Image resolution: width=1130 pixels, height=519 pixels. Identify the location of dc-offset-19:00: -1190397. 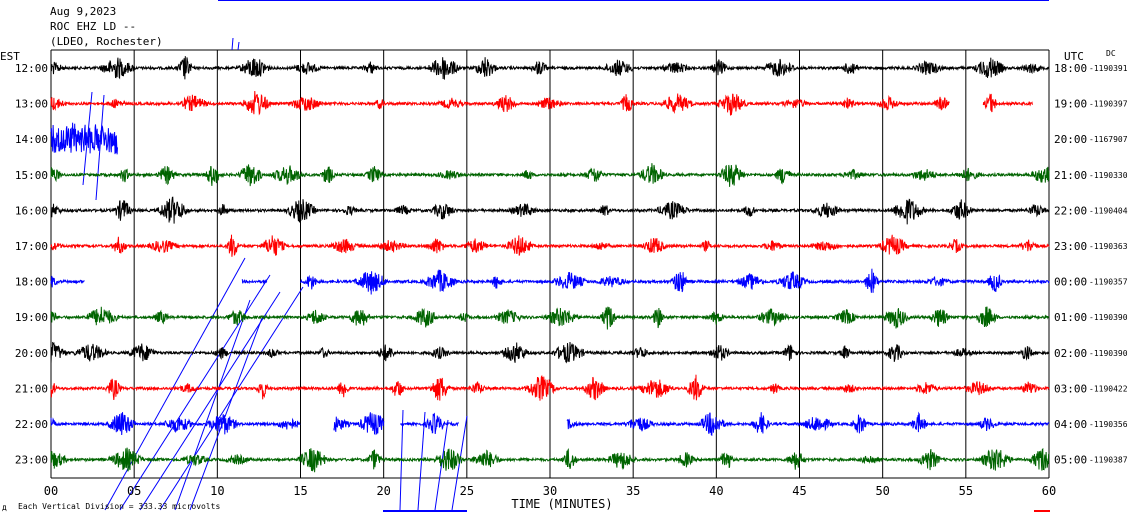
(1108, 104).